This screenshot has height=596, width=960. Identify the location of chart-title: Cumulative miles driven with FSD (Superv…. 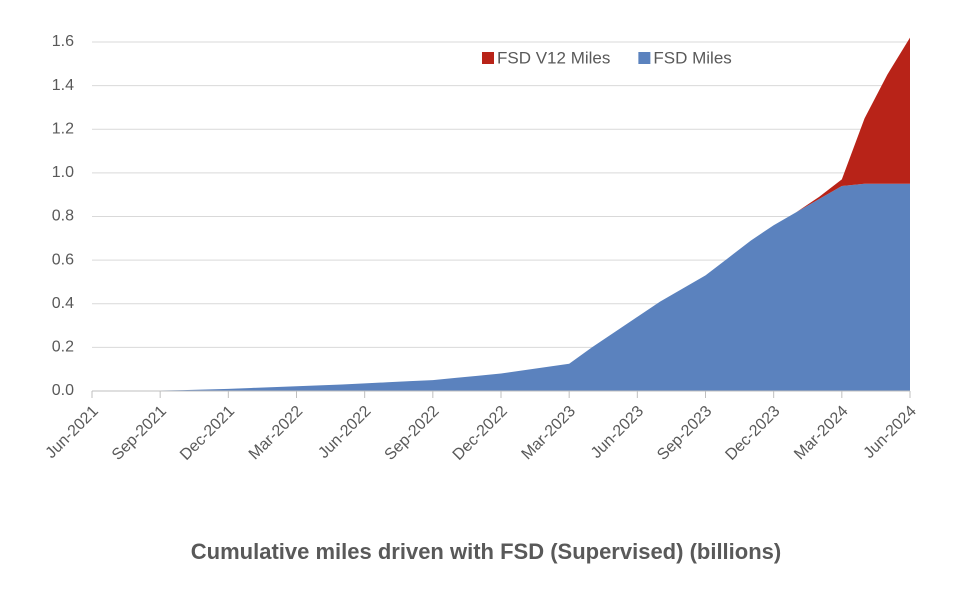
(486, 551).